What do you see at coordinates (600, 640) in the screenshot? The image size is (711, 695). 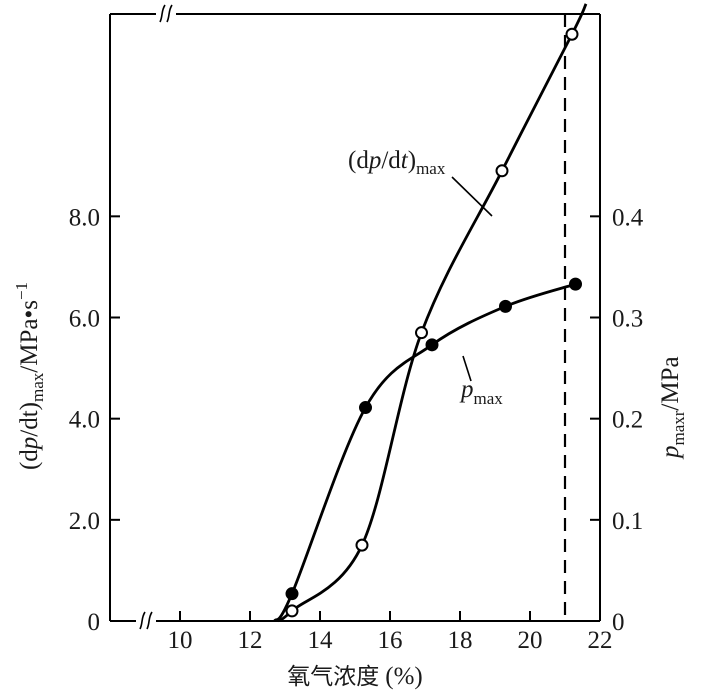 I see `x-tick-label: 22` at bounding box center [600, 640].